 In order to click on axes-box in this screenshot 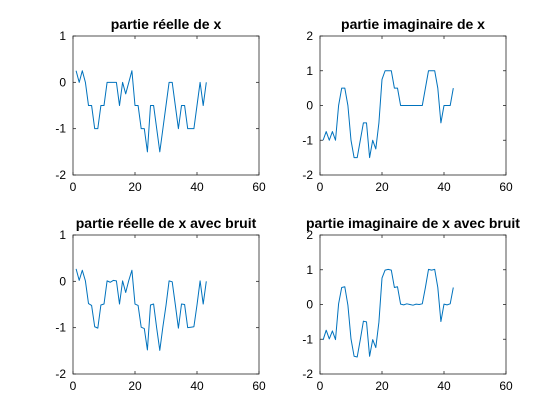, I will do `click(413, 304)`.